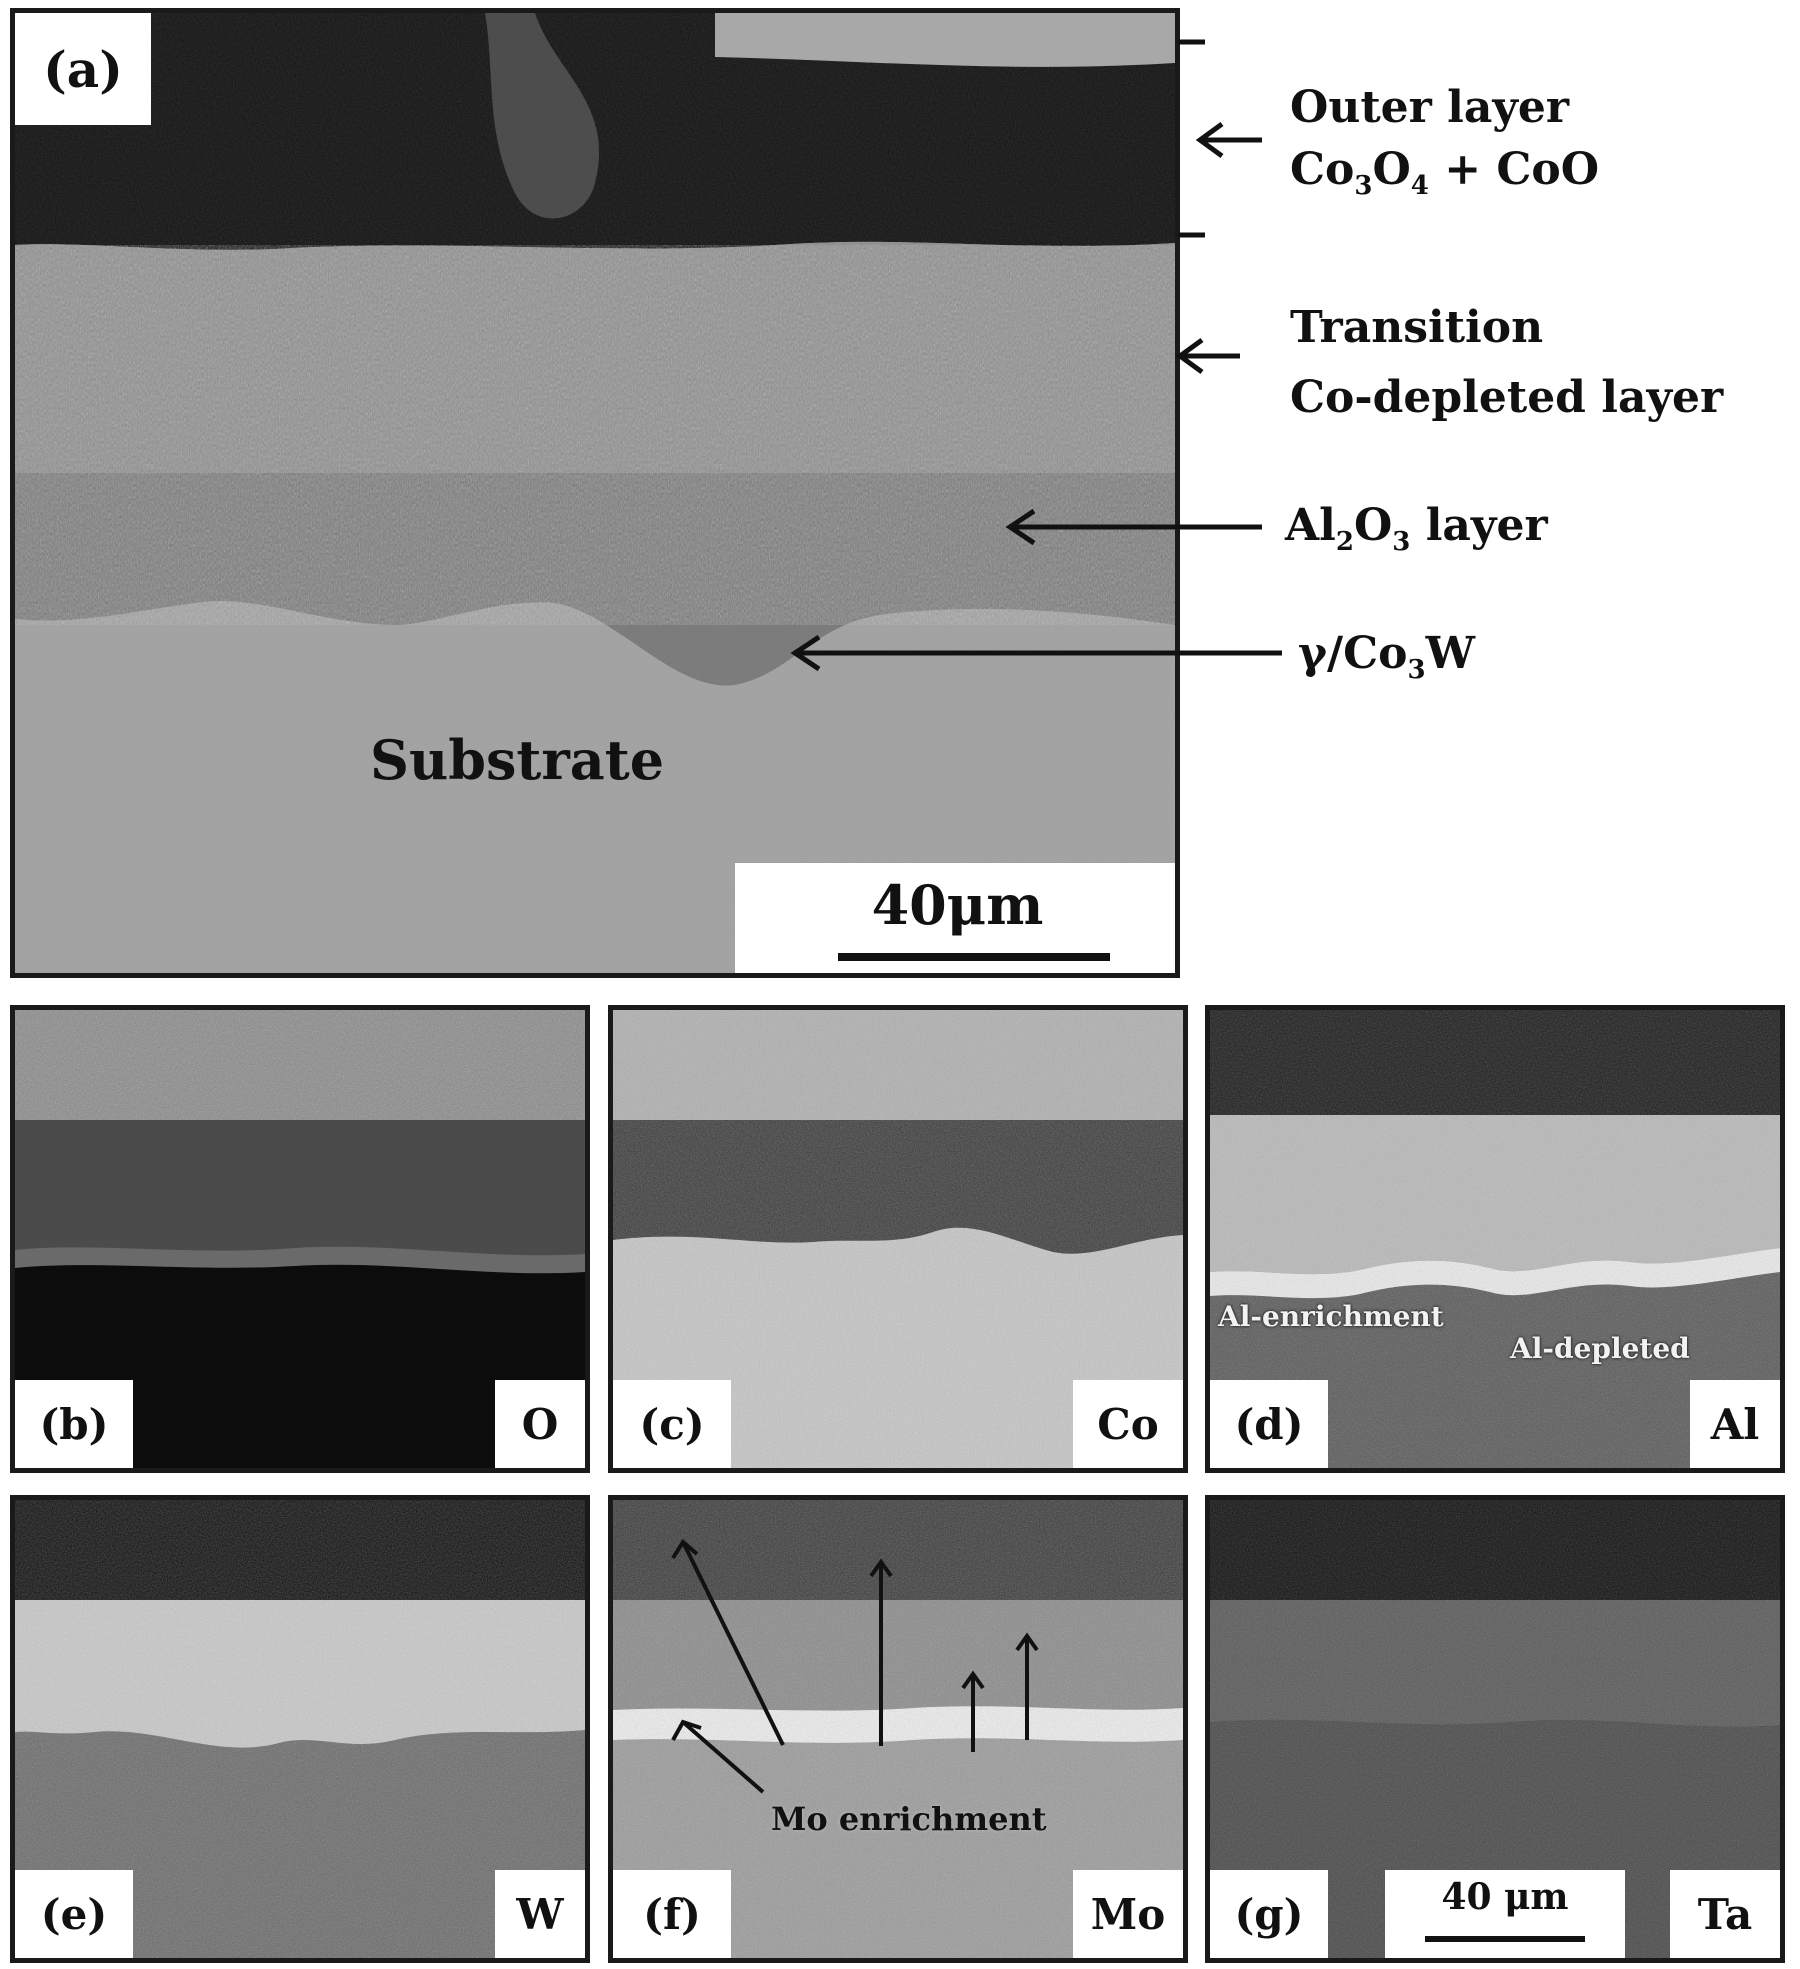 The width and height of the screenshot is (1800, 1969). I want to click on outer-layer-composition: Co3O4 + CoO, so click(1445, 172).